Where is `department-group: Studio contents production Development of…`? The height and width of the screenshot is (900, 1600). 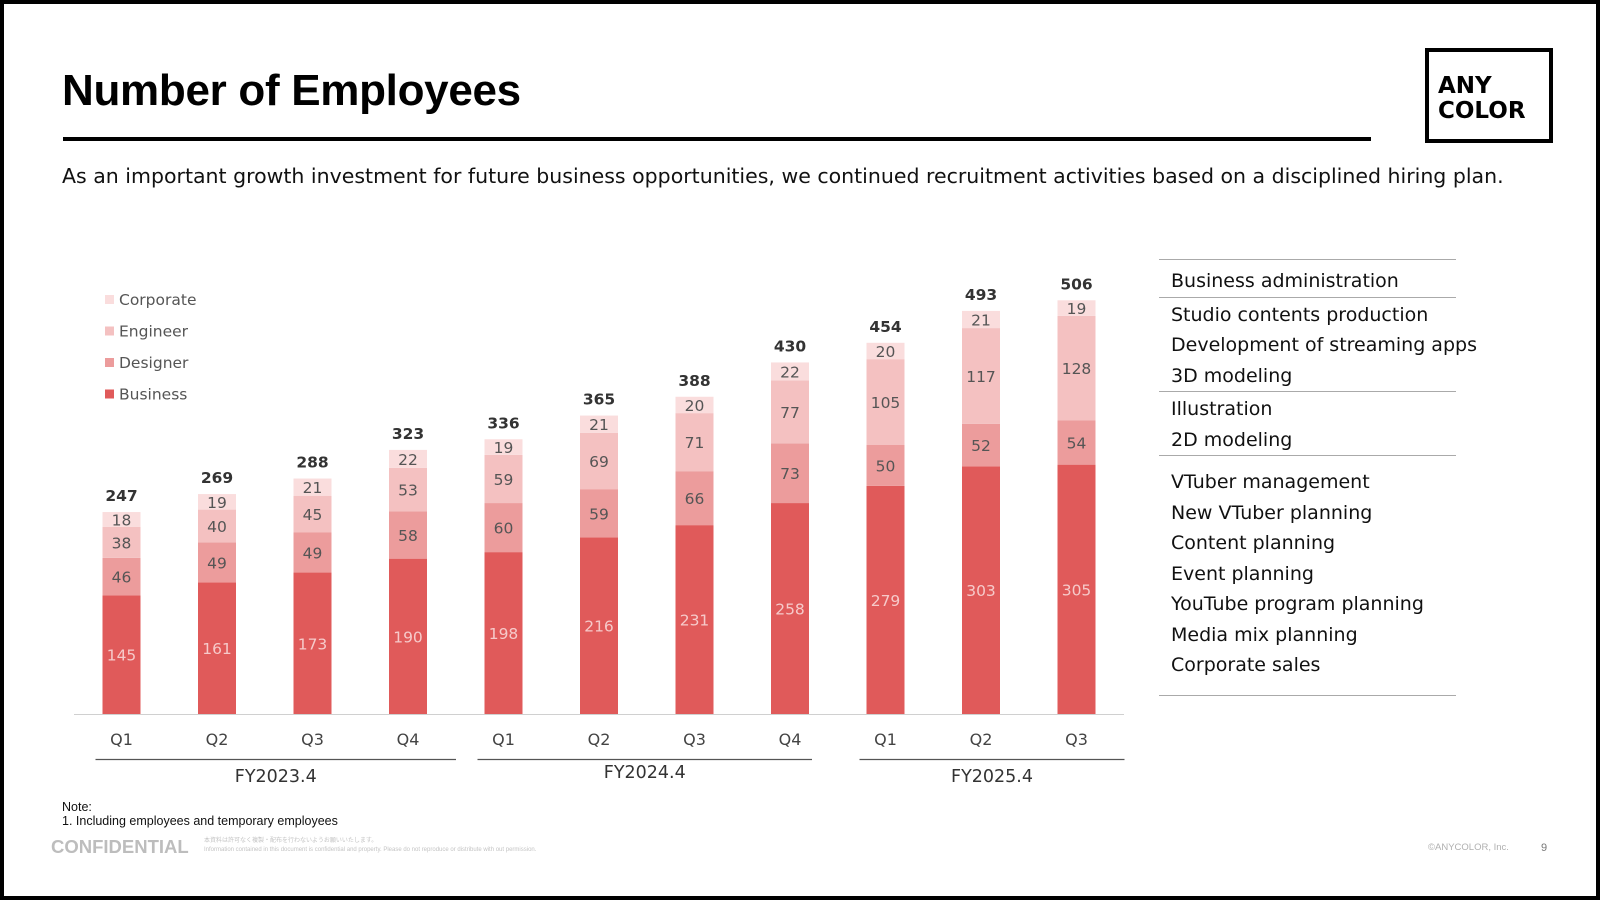 department-group: Studio contents production Development of… is located at coordinates (1318, 344).